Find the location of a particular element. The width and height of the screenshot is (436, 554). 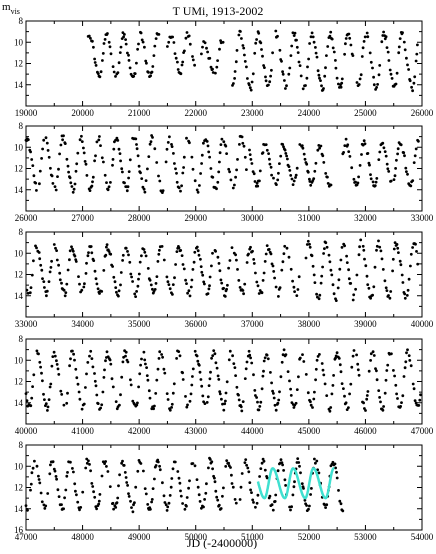

y-axis-title: mvis is located at coordinates (11, 8).